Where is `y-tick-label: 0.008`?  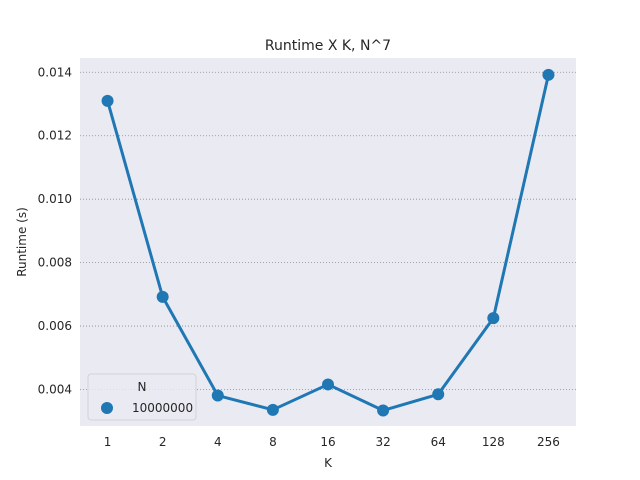
y-tick-label: 0.008 is located at coordinates (55, 263).